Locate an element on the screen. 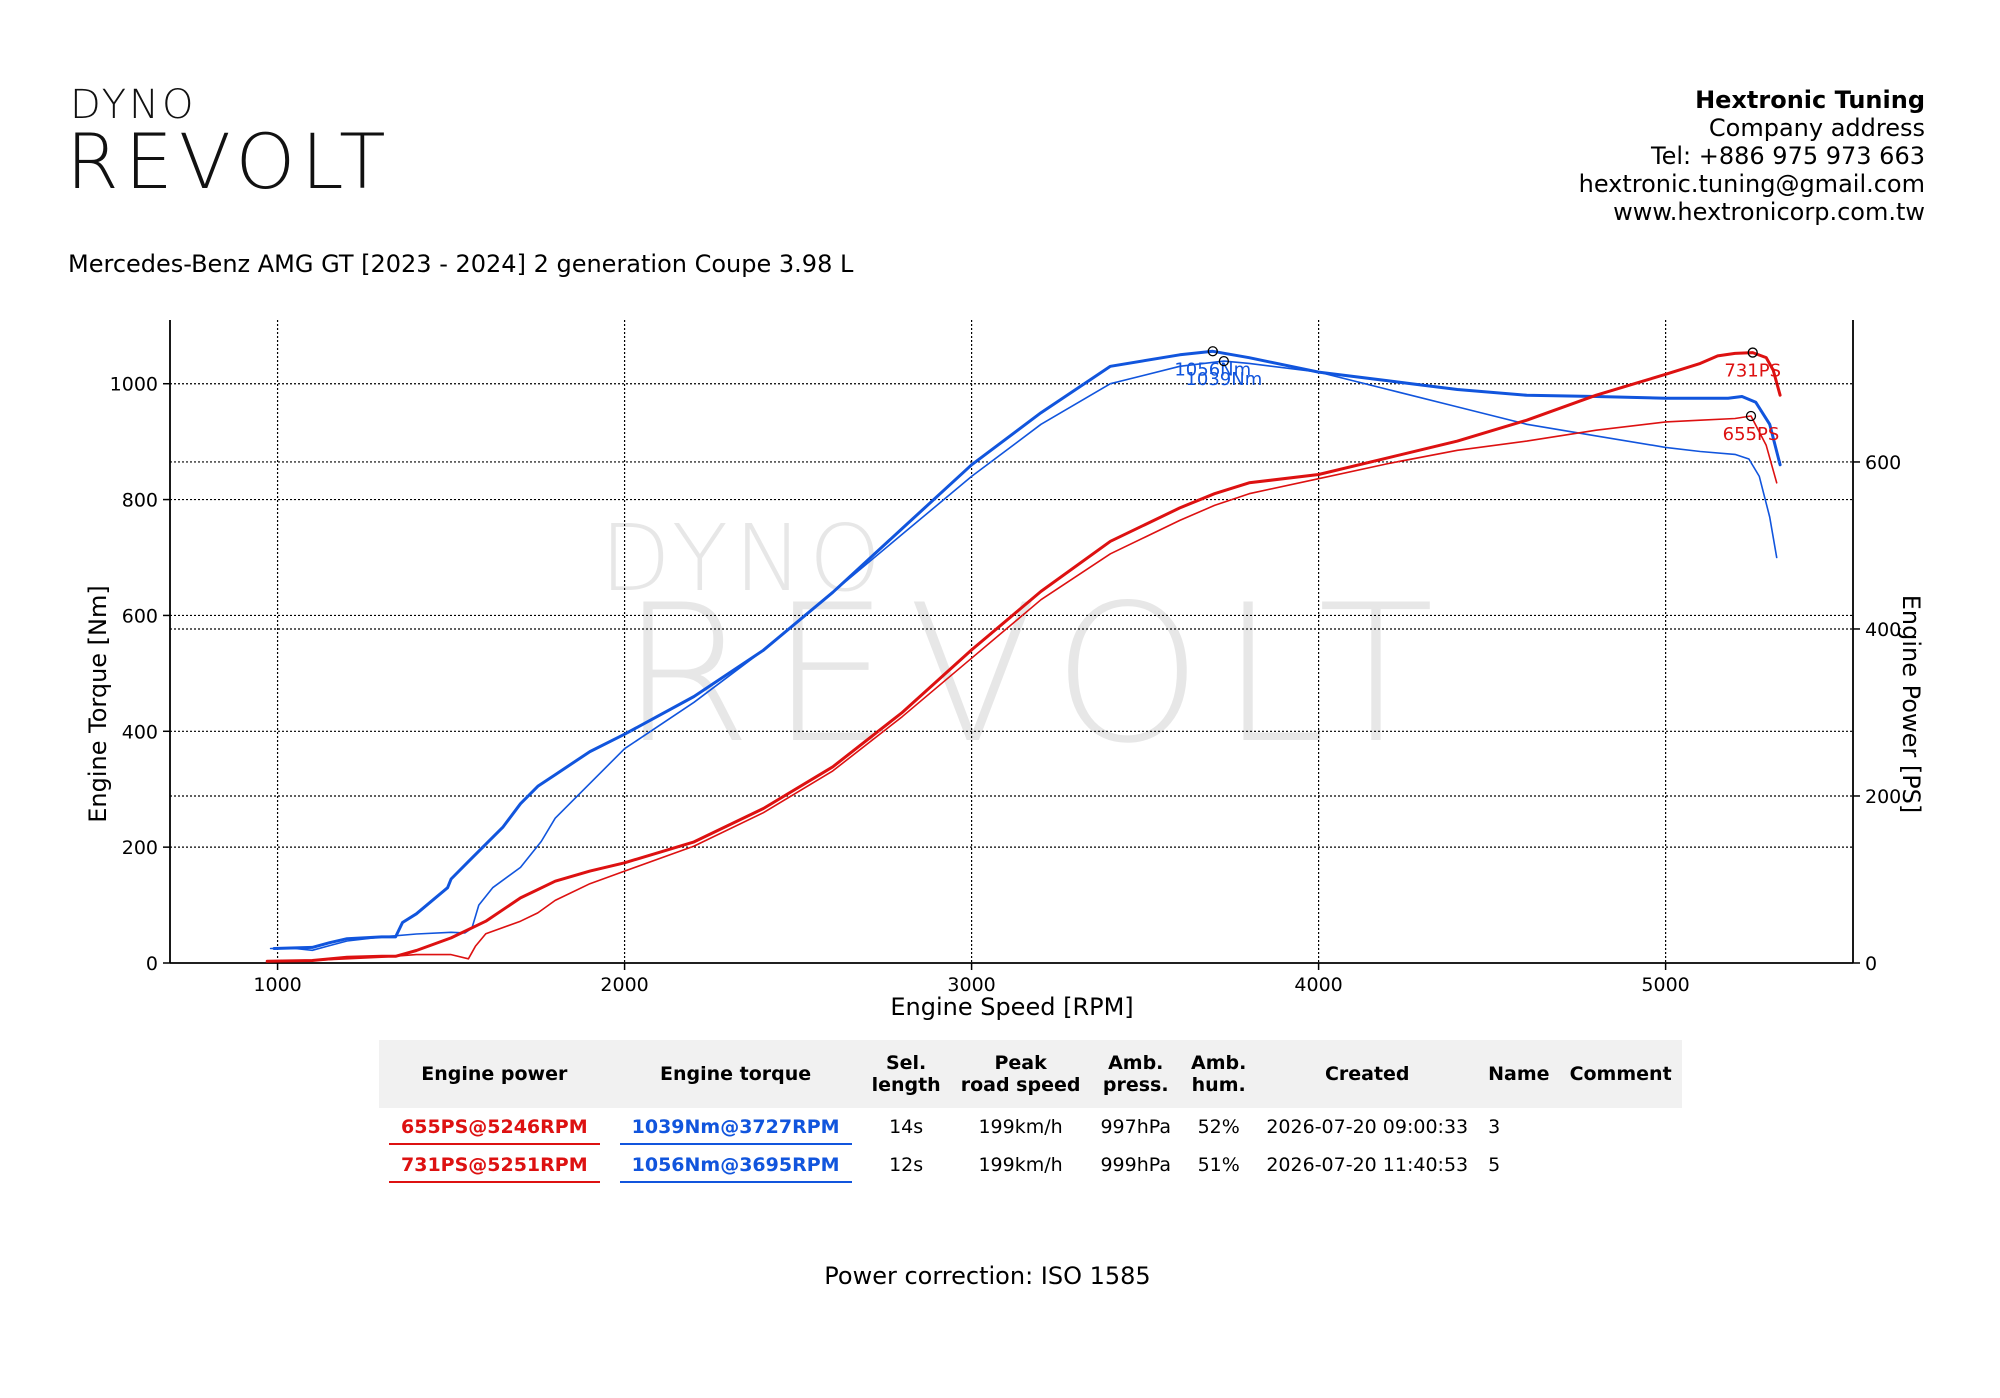  engine-power-cell: 731PS@5251RPM is located at coordinates (494, 1165).